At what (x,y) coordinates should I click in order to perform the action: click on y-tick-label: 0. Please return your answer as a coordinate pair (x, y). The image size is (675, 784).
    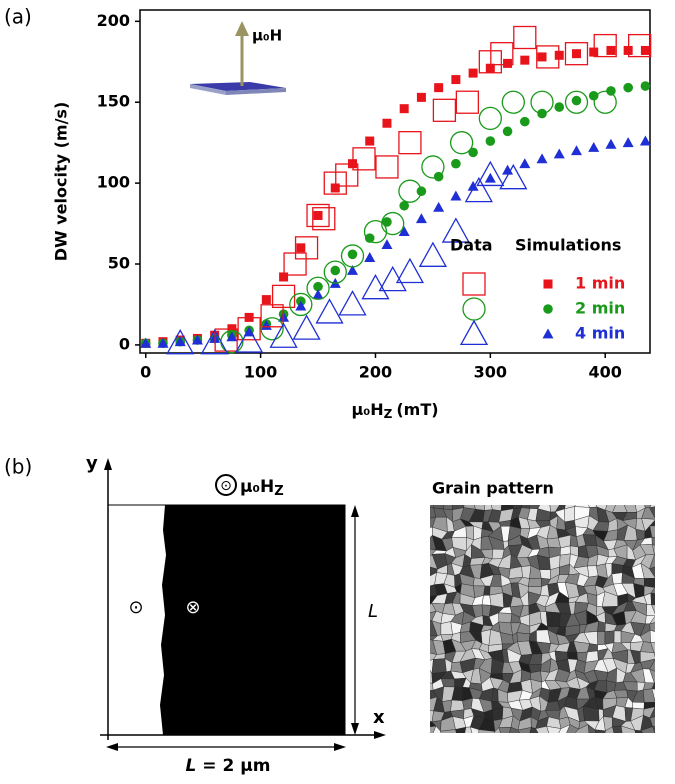
    Looking at the image, I should click on (124, 343).